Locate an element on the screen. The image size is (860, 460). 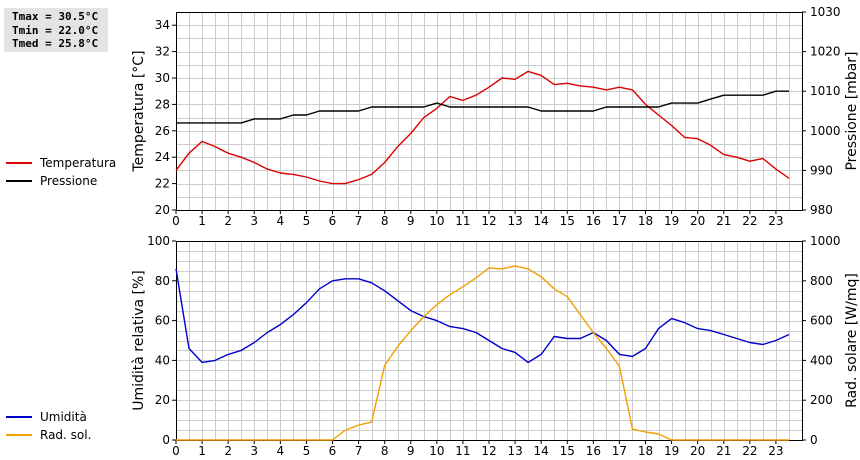
y2-tick-label: 980 is located at coordinates (821, 210).